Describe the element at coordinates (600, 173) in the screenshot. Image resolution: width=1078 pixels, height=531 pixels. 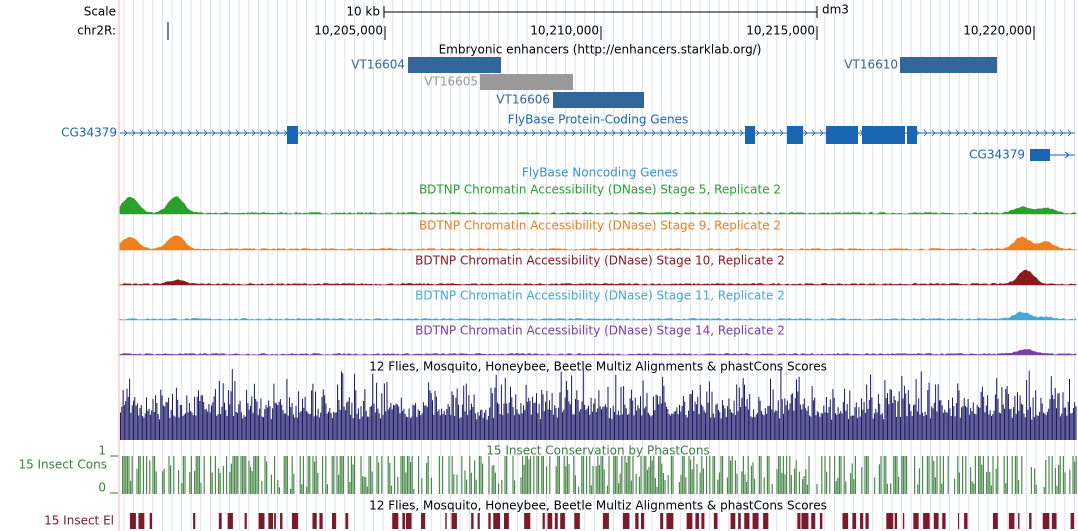
I see `label: FlyBase Noncoding Genes` at that location.